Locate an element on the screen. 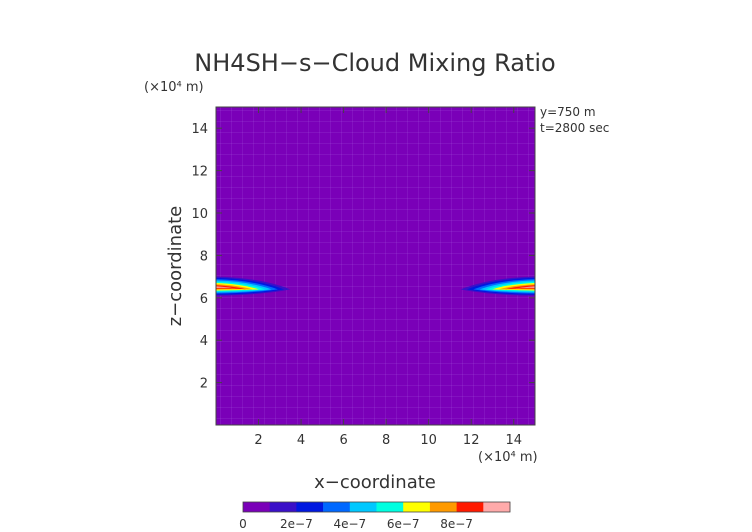 The image size is (752, 532). colorbar-tick-label: 2e−7 is located at coordinates (296, 524).